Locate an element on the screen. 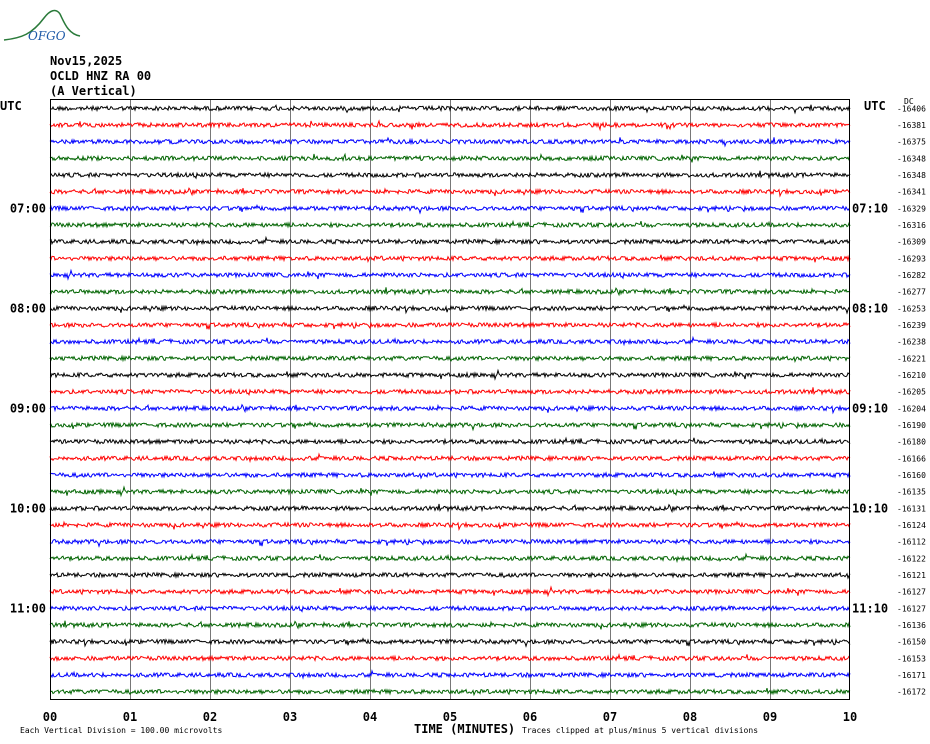 The image size is (930, 744). header-station: OCLD HNZ RA 00 is located at coordinates (101, 76).